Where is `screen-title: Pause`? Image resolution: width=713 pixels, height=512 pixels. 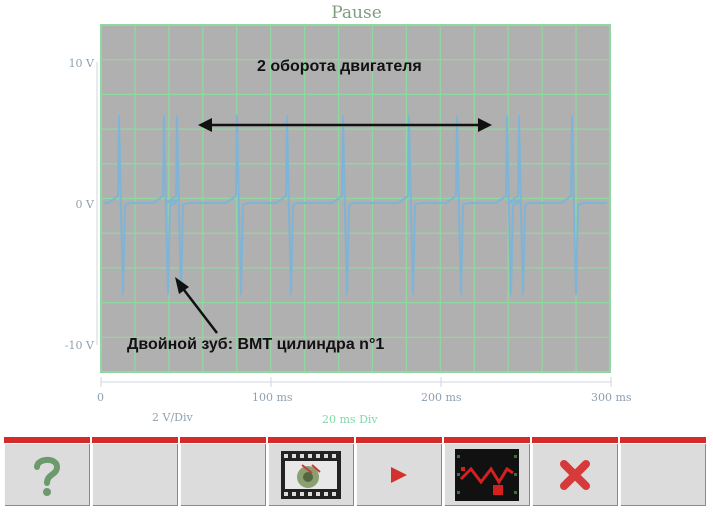
screen-title: Pause is located at coordinates (356, 13).